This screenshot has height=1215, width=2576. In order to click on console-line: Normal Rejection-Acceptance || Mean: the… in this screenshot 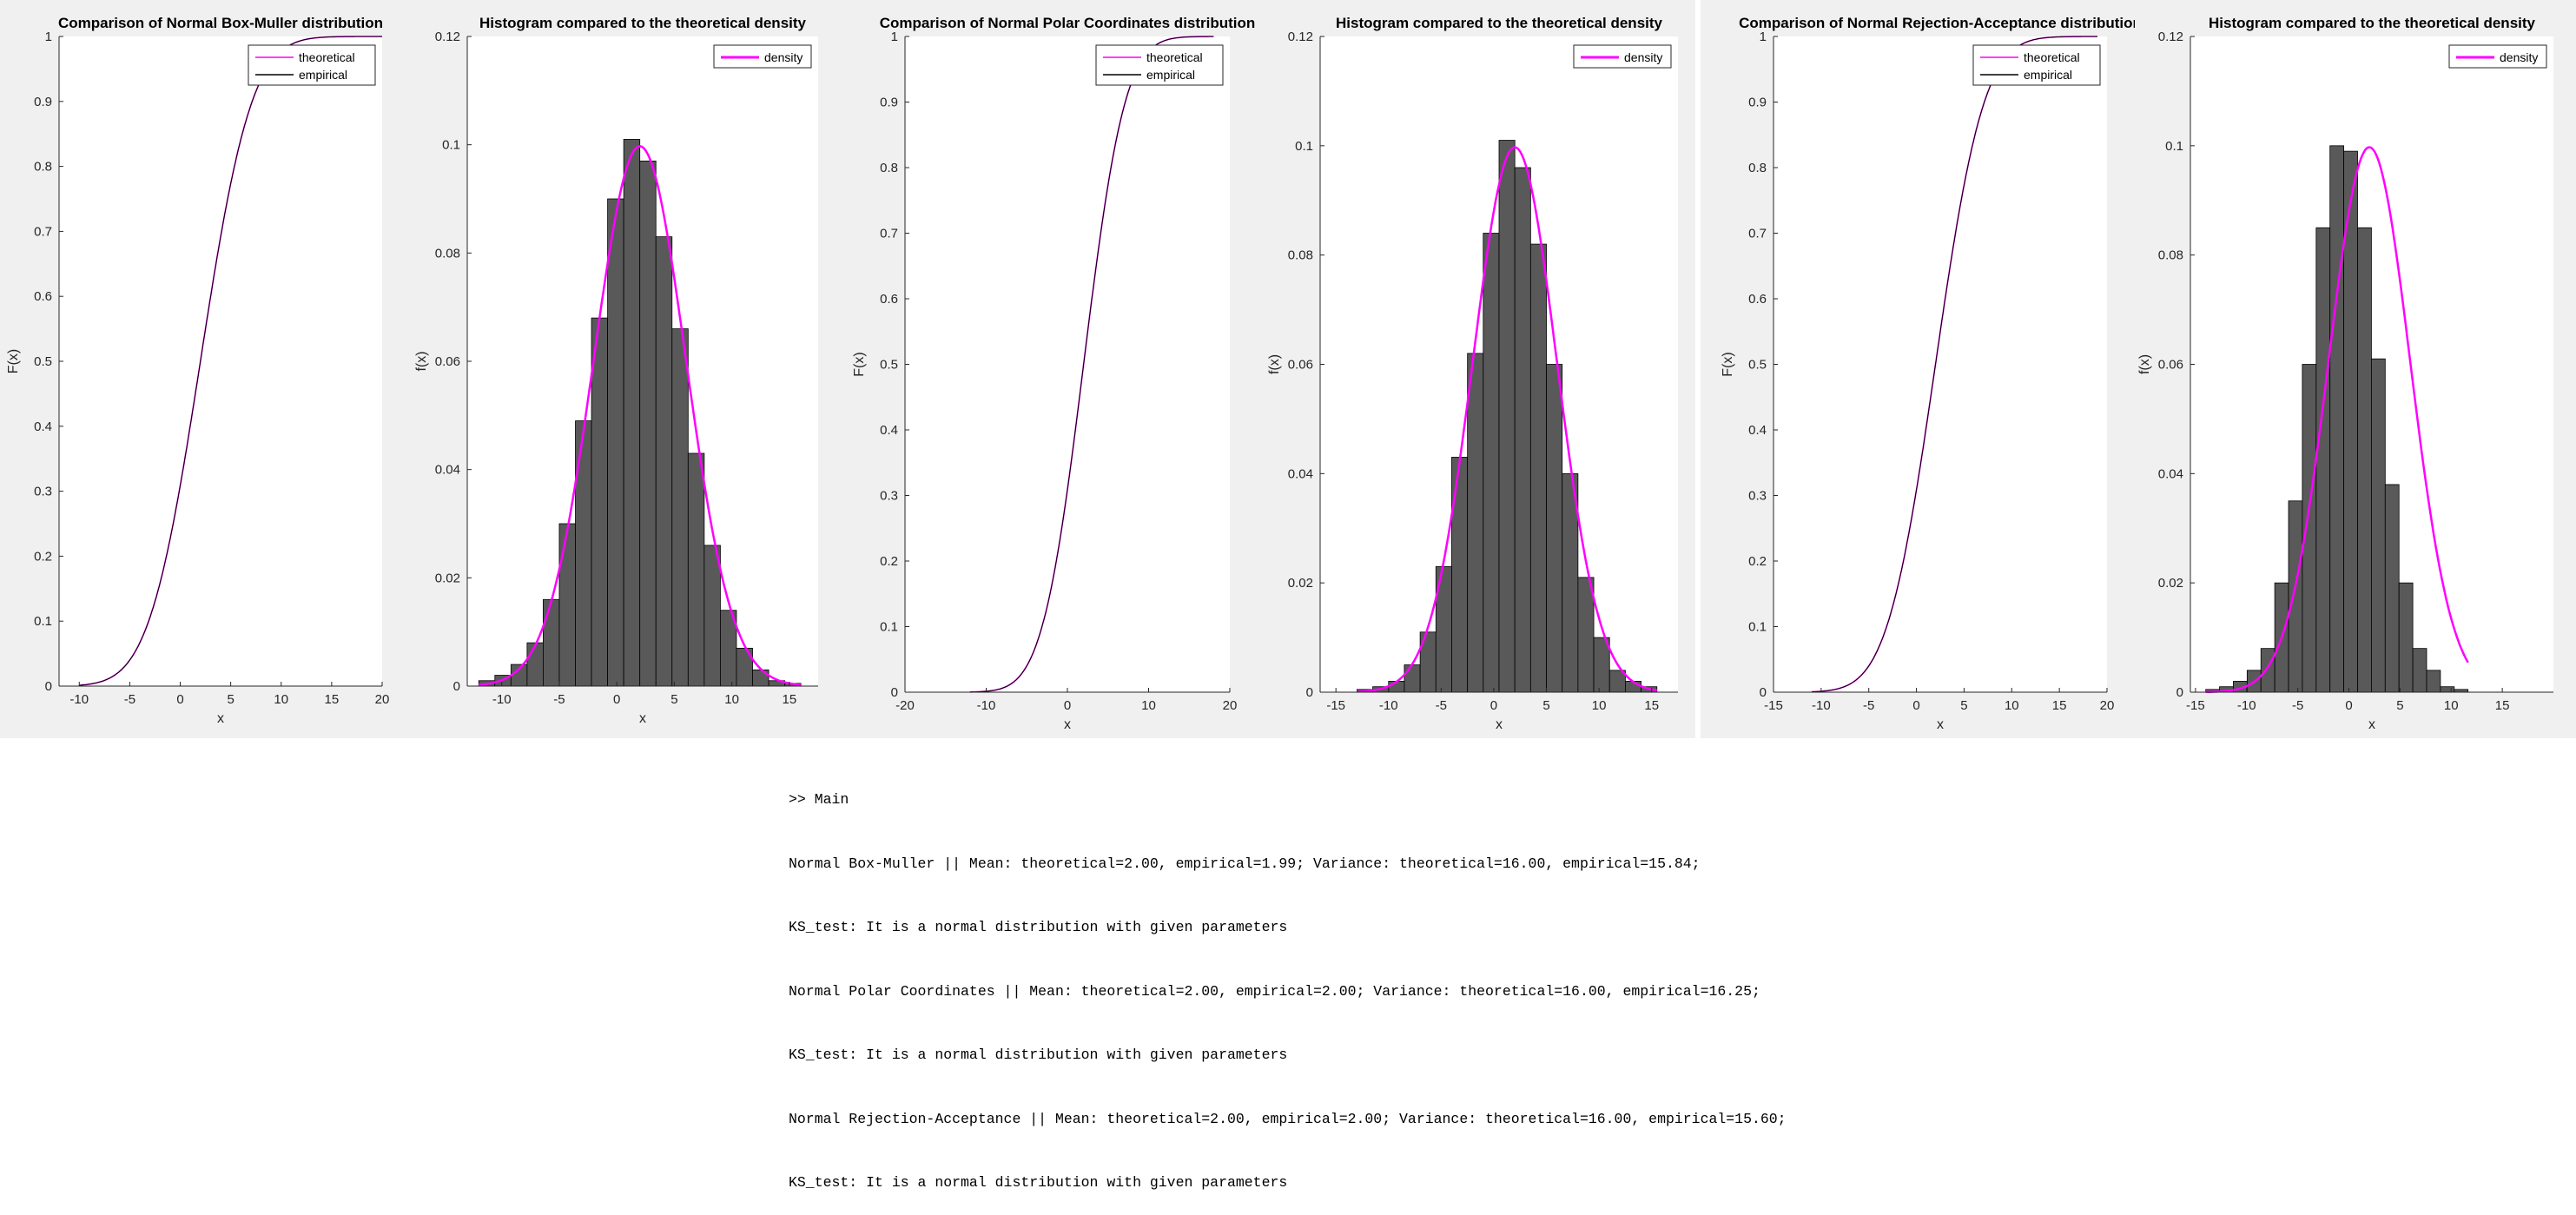, I will do `click(1288, 1118)`.